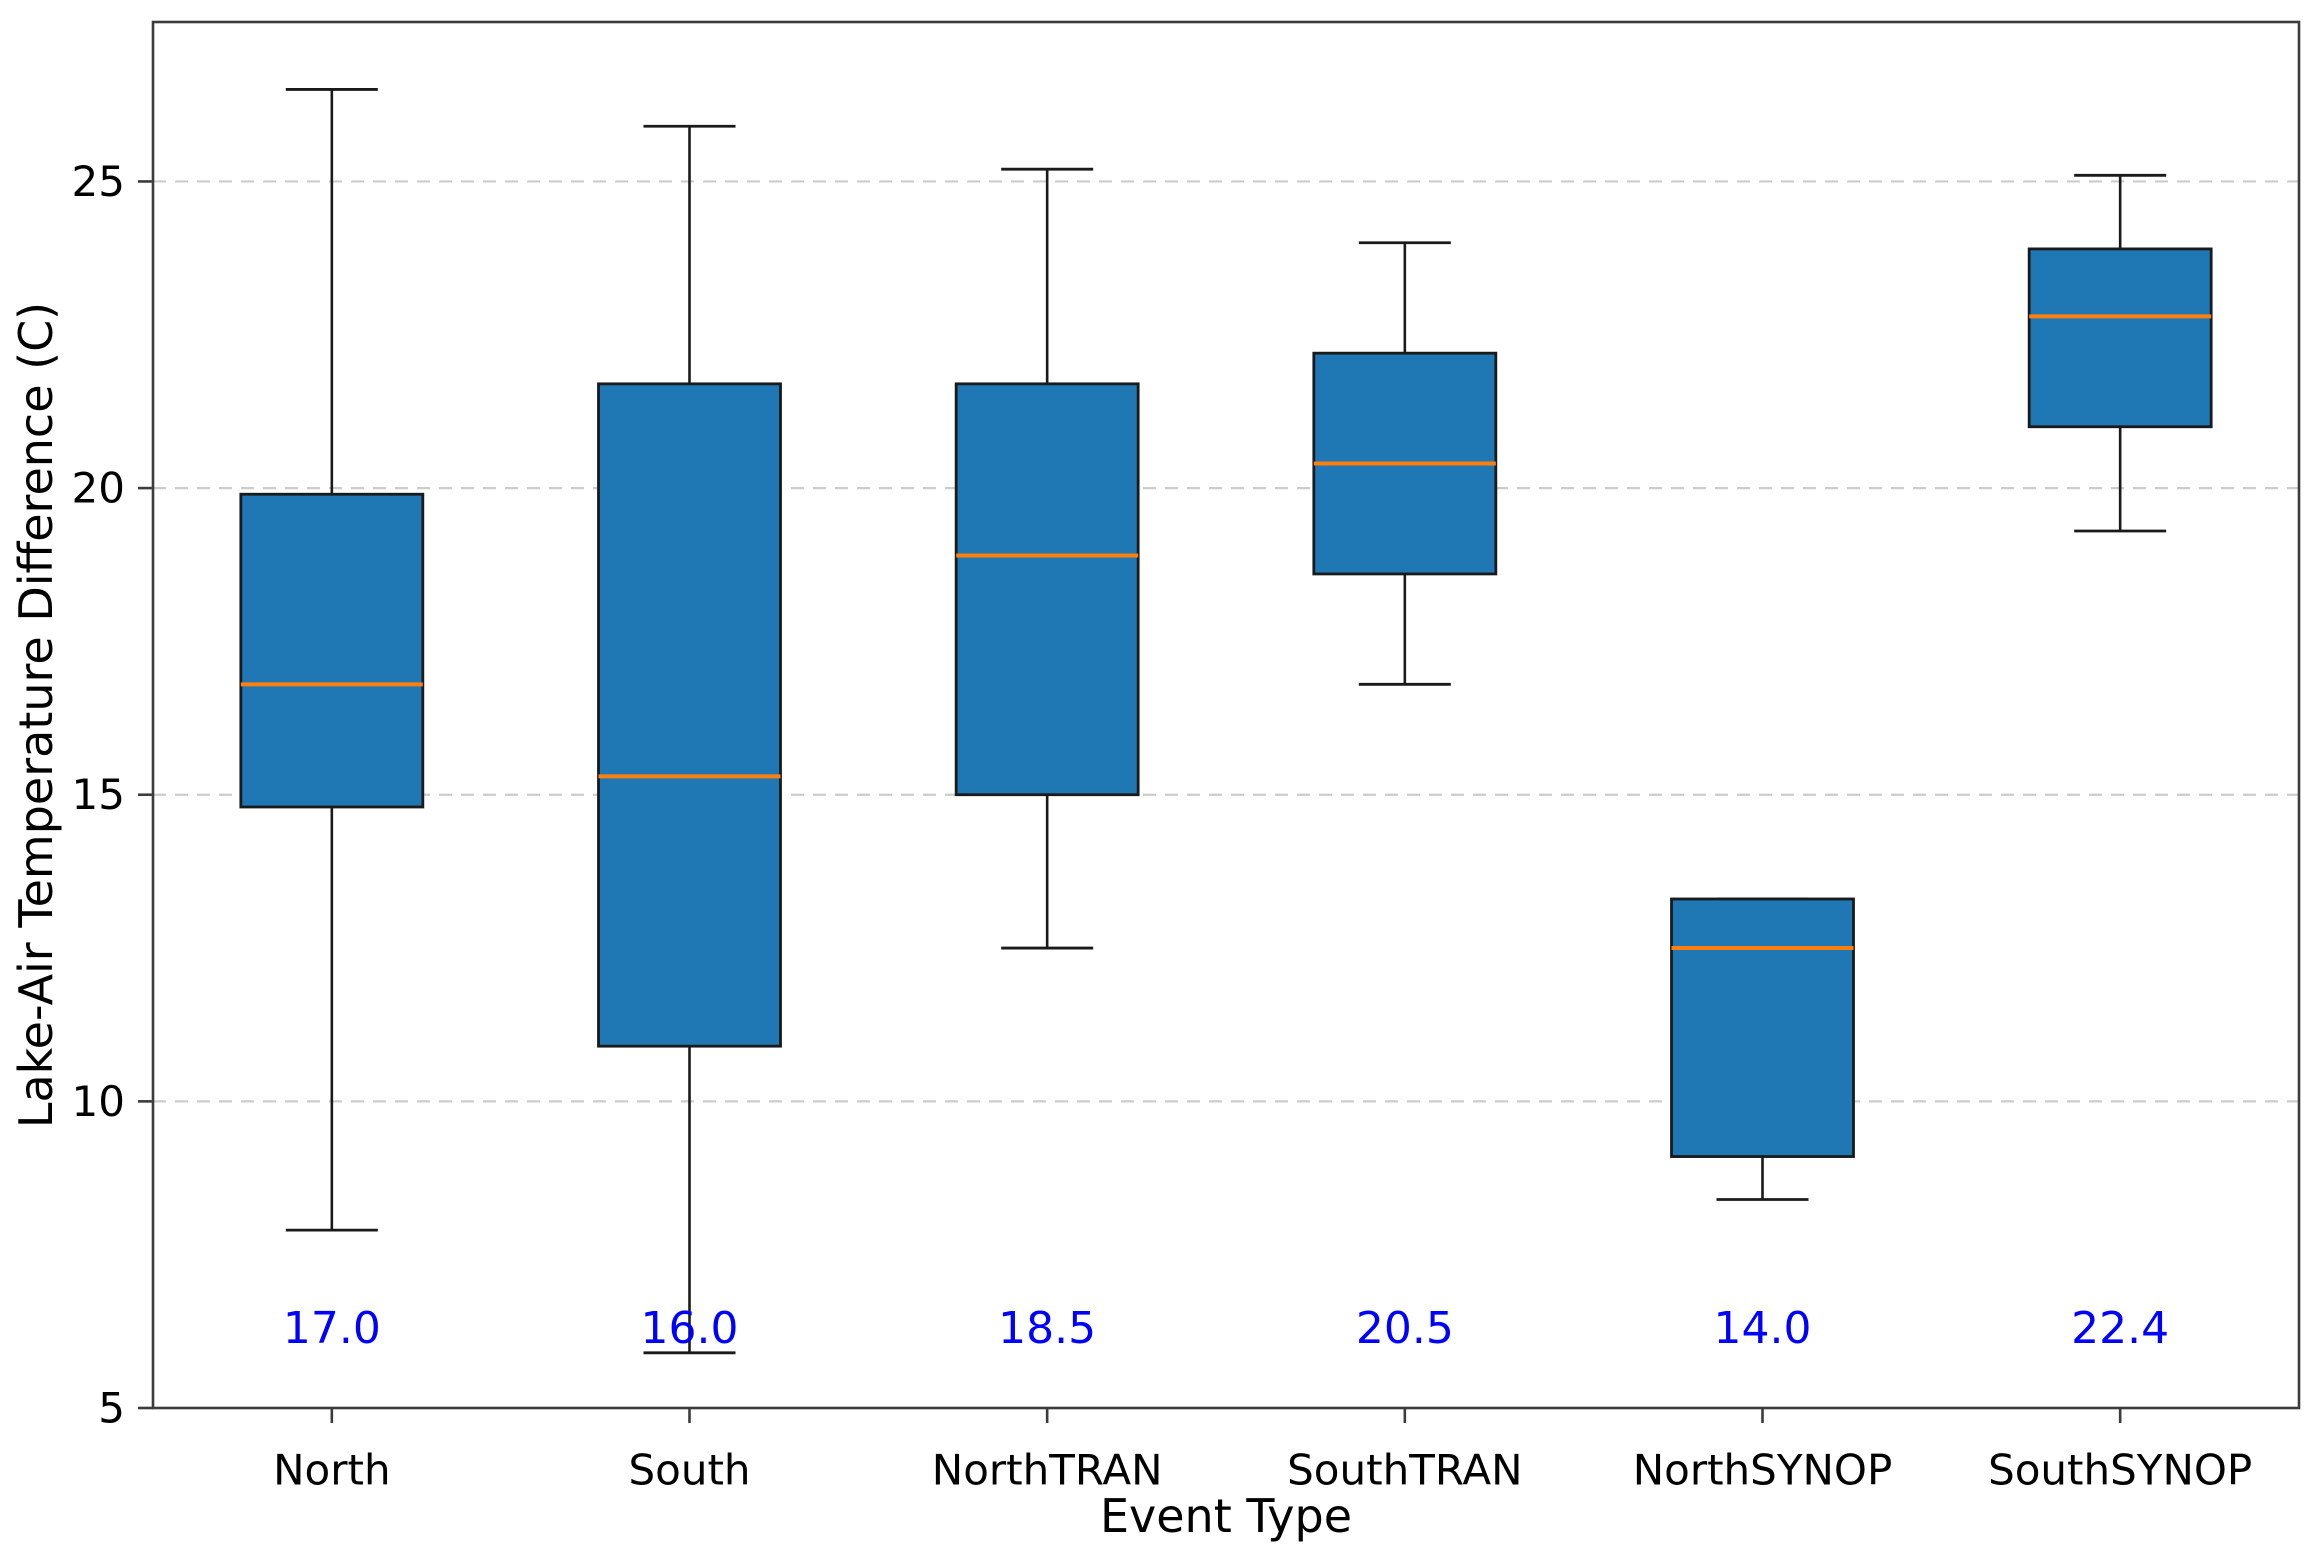  I want to click on y-tick-label: 5, so click(111, 1408).